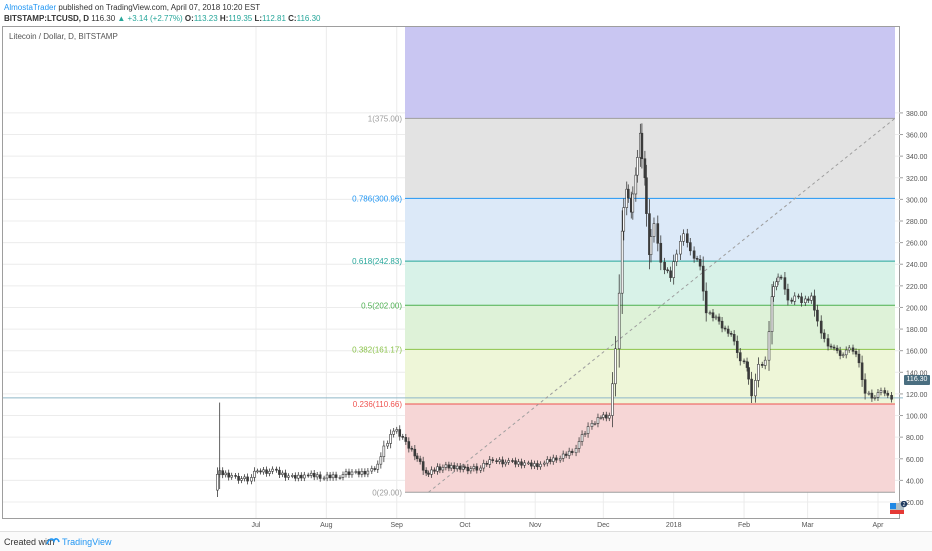 The image size is (932, 551). What do you see at coordinates (917, 417) in the screenshot?
I see `y-tick-label: 100.00` at bounding box center [917, 417].